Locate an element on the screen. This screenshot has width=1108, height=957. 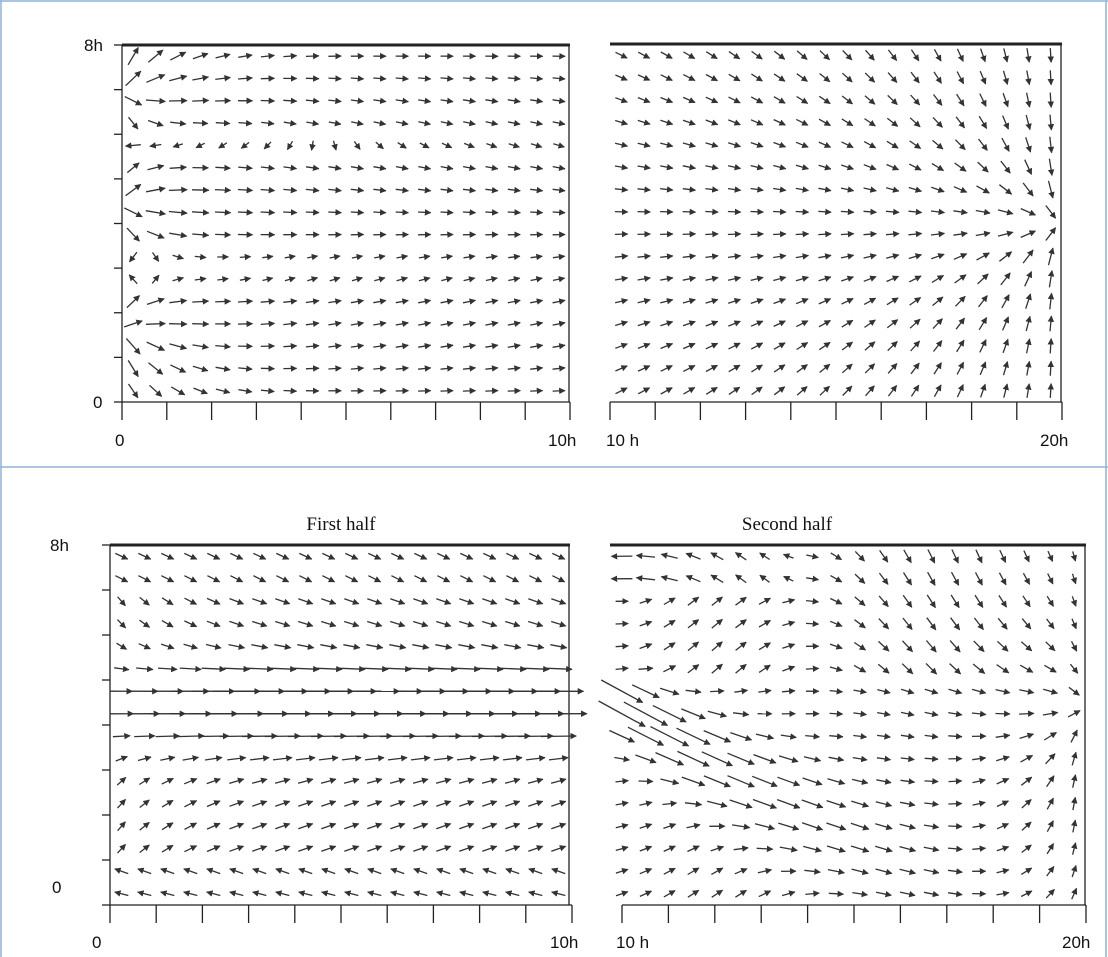
x-right-label: 10h is located at coordinates (562, 440).